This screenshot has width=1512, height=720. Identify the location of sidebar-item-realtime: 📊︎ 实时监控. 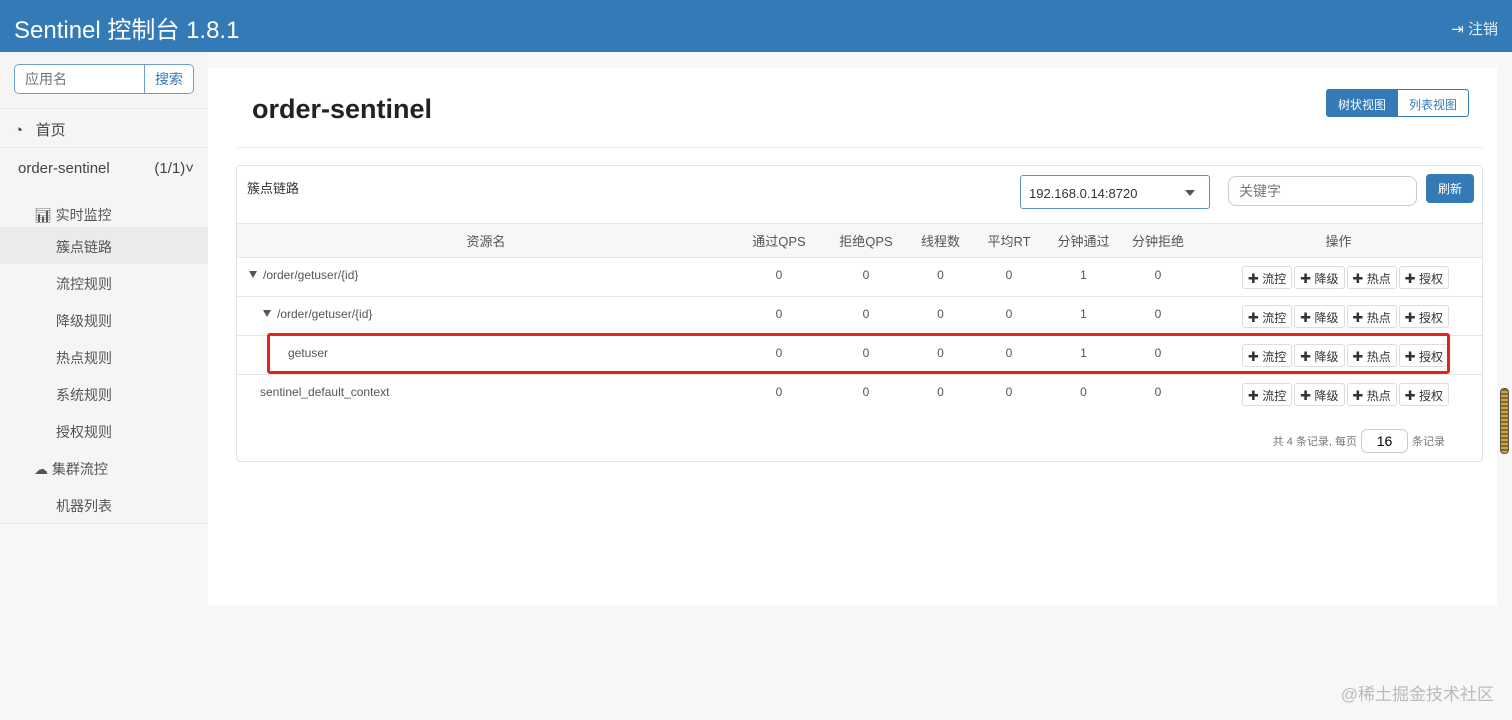
(73, 215).